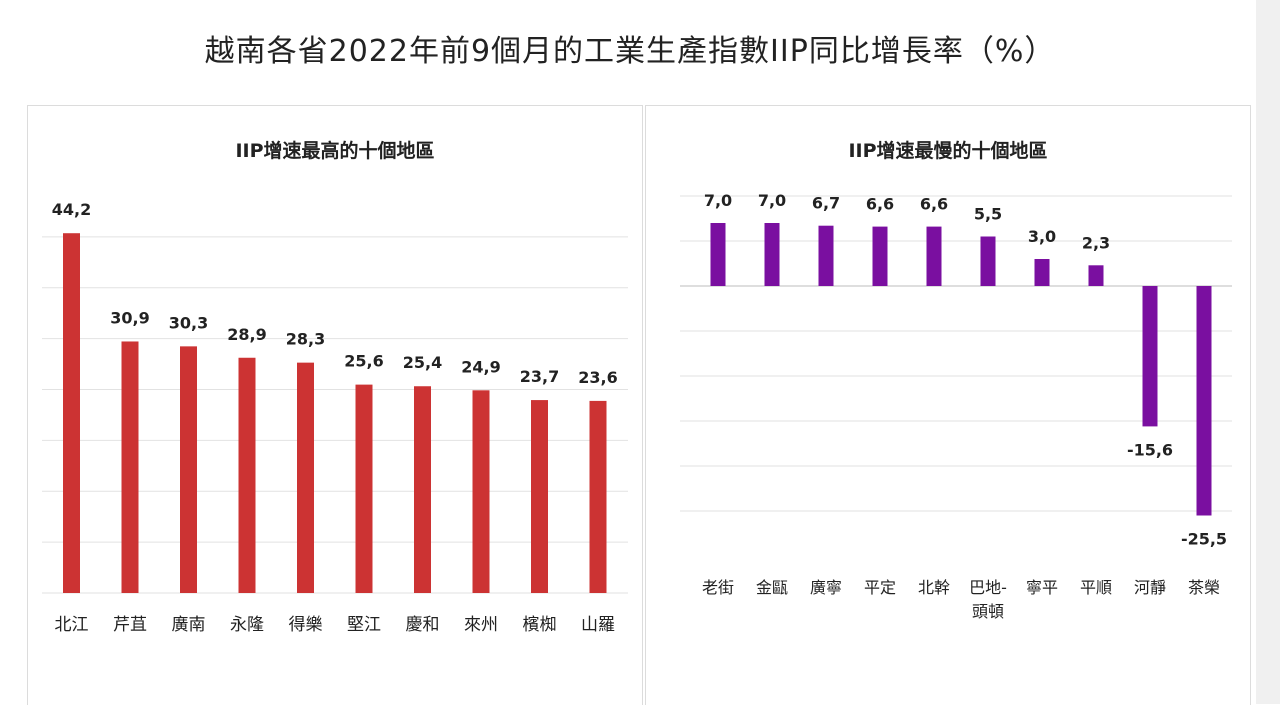  I want to click on category-label: 永隆, so click(247, 625).